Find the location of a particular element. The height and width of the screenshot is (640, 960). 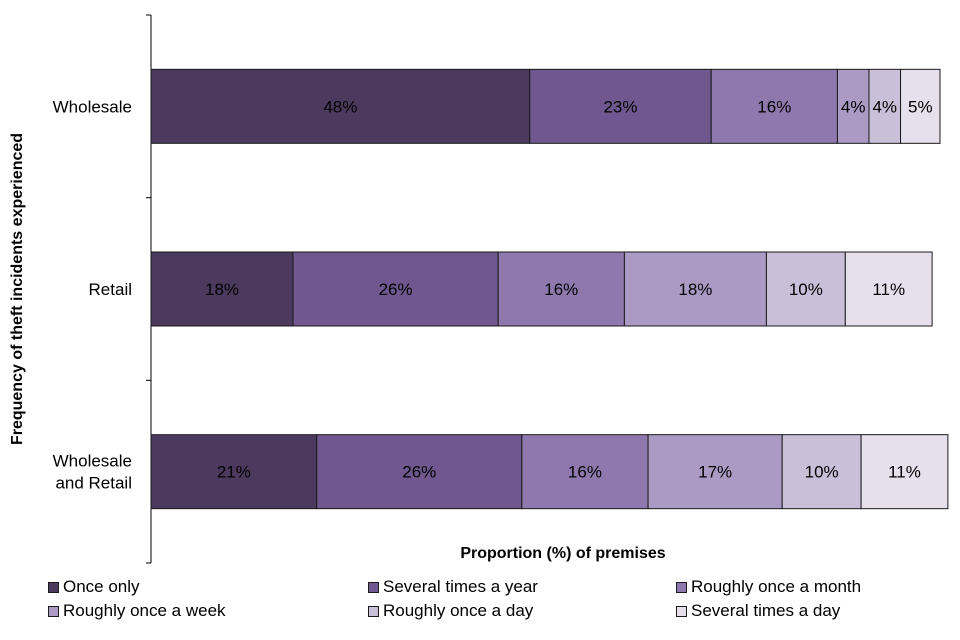

legend-item: Roughly once a month is located at coordinates (768, 587).